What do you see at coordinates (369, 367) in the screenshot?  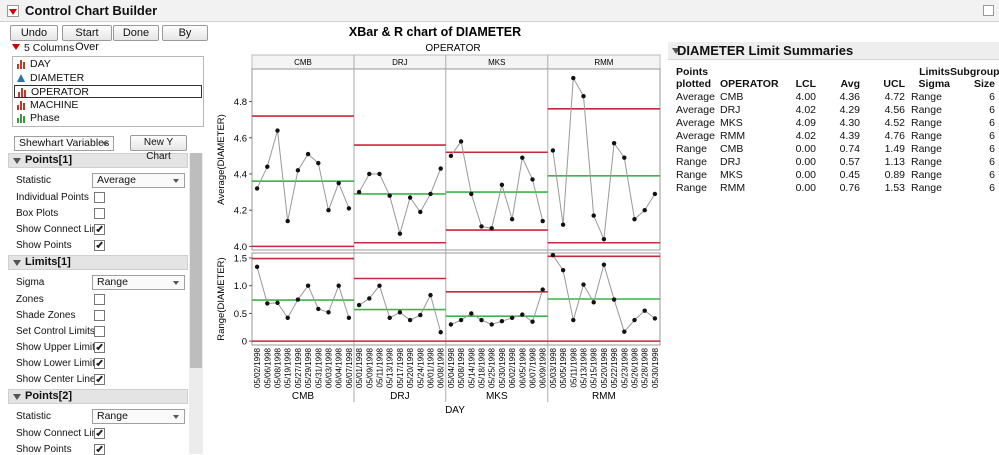 I see `date-tick-label: 05/09/1998` at bounding box center [369, 367].